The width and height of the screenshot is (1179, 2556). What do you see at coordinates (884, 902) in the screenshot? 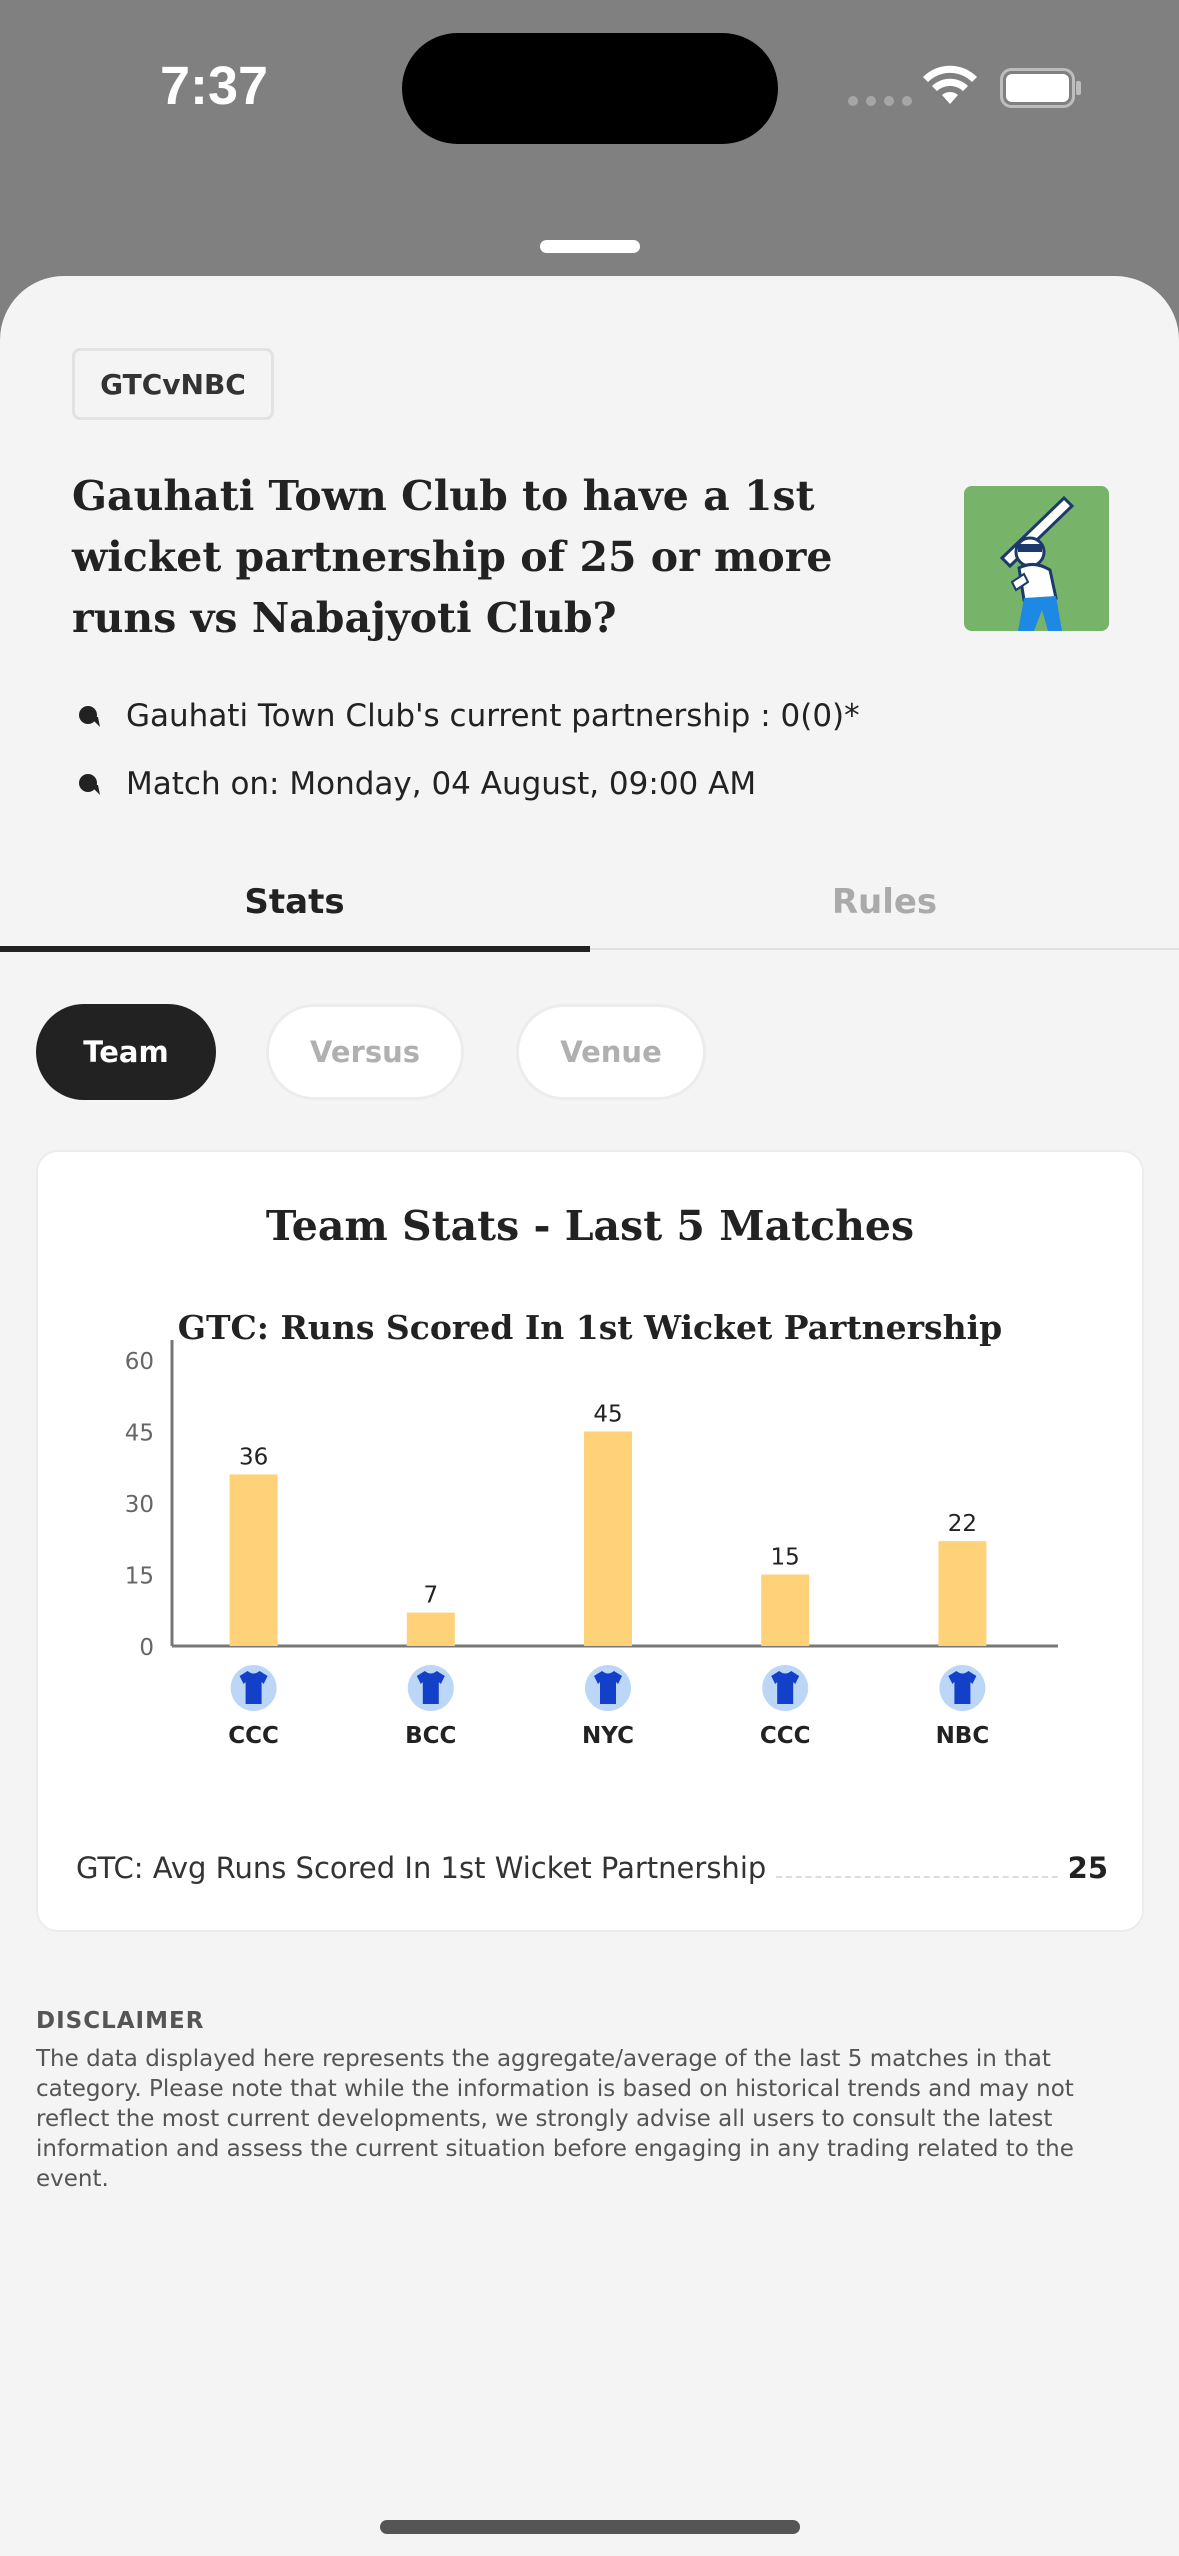
I see `tab-rules: Rules` at bounding box center [884, 902].